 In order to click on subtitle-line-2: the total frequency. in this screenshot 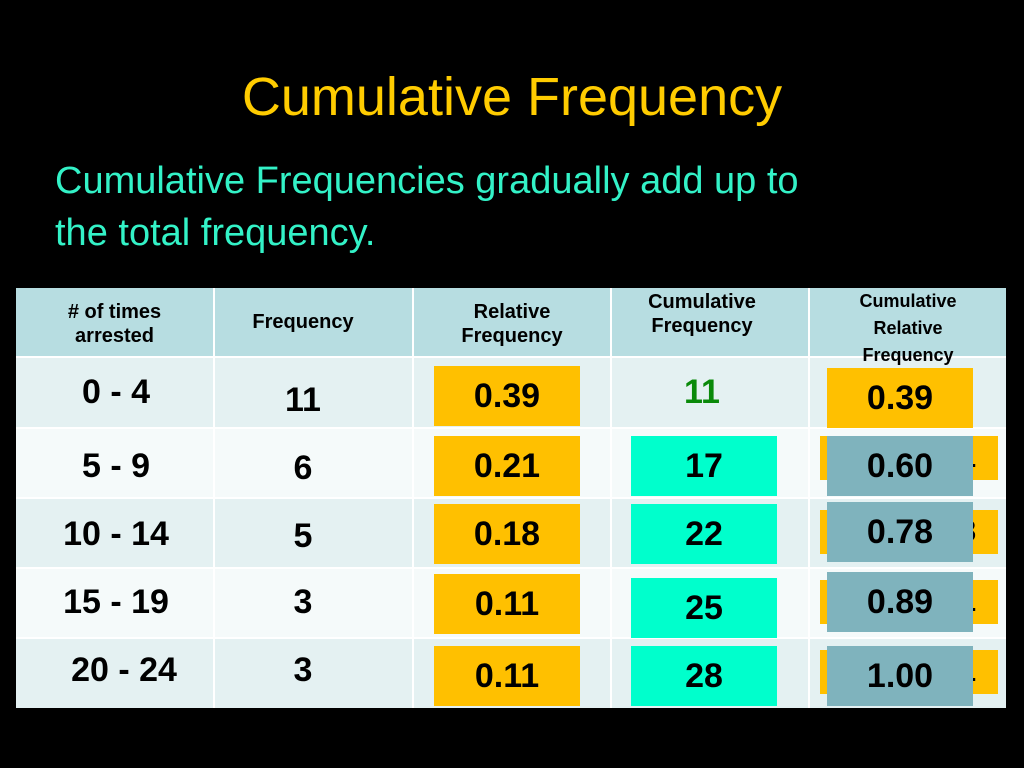, I will do `click(215, 233)`.